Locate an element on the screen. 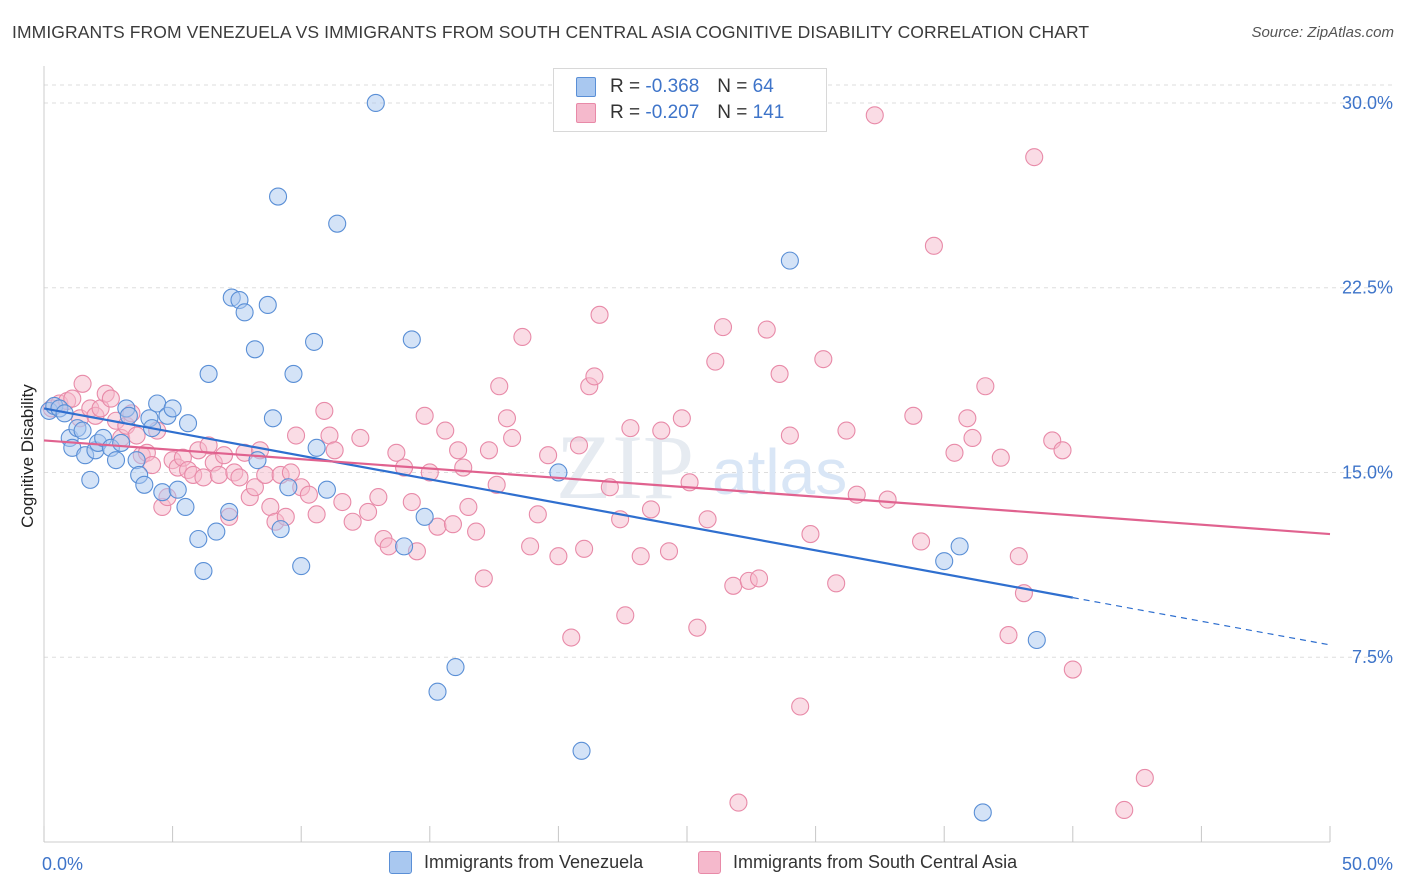  r-value: -0.368 is located at coordinates (672, 86).